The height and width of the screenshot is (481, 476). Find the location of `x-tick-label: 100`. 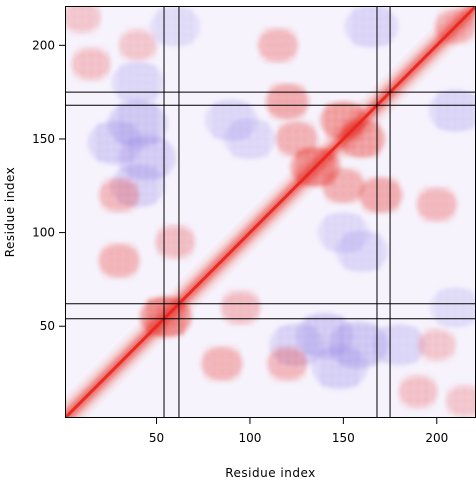

x-tick-label: 100 is located at coordinates (249, 438).